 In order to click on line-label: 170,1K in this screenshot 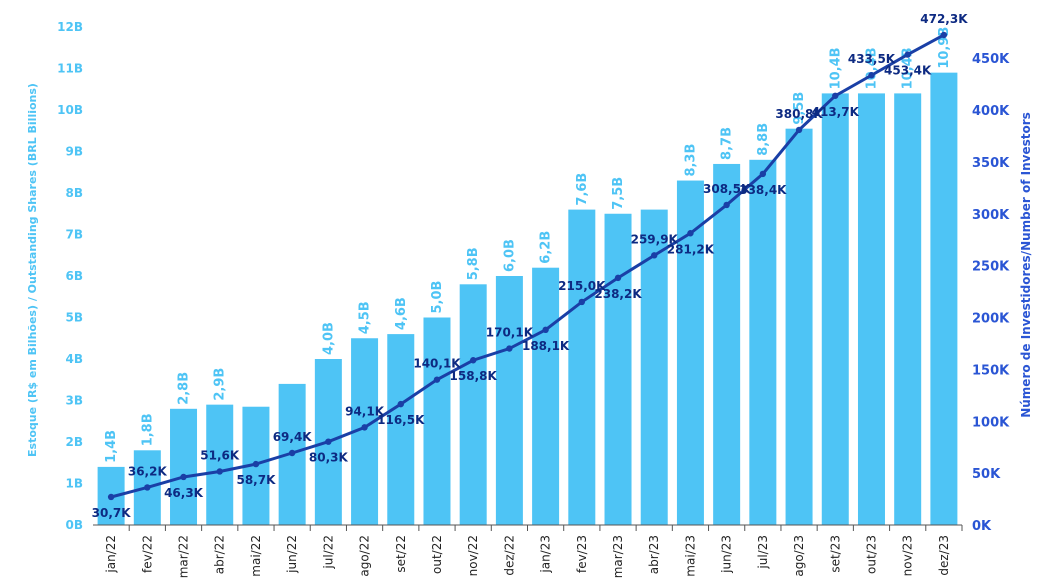, I will do `click(510, 333)`.